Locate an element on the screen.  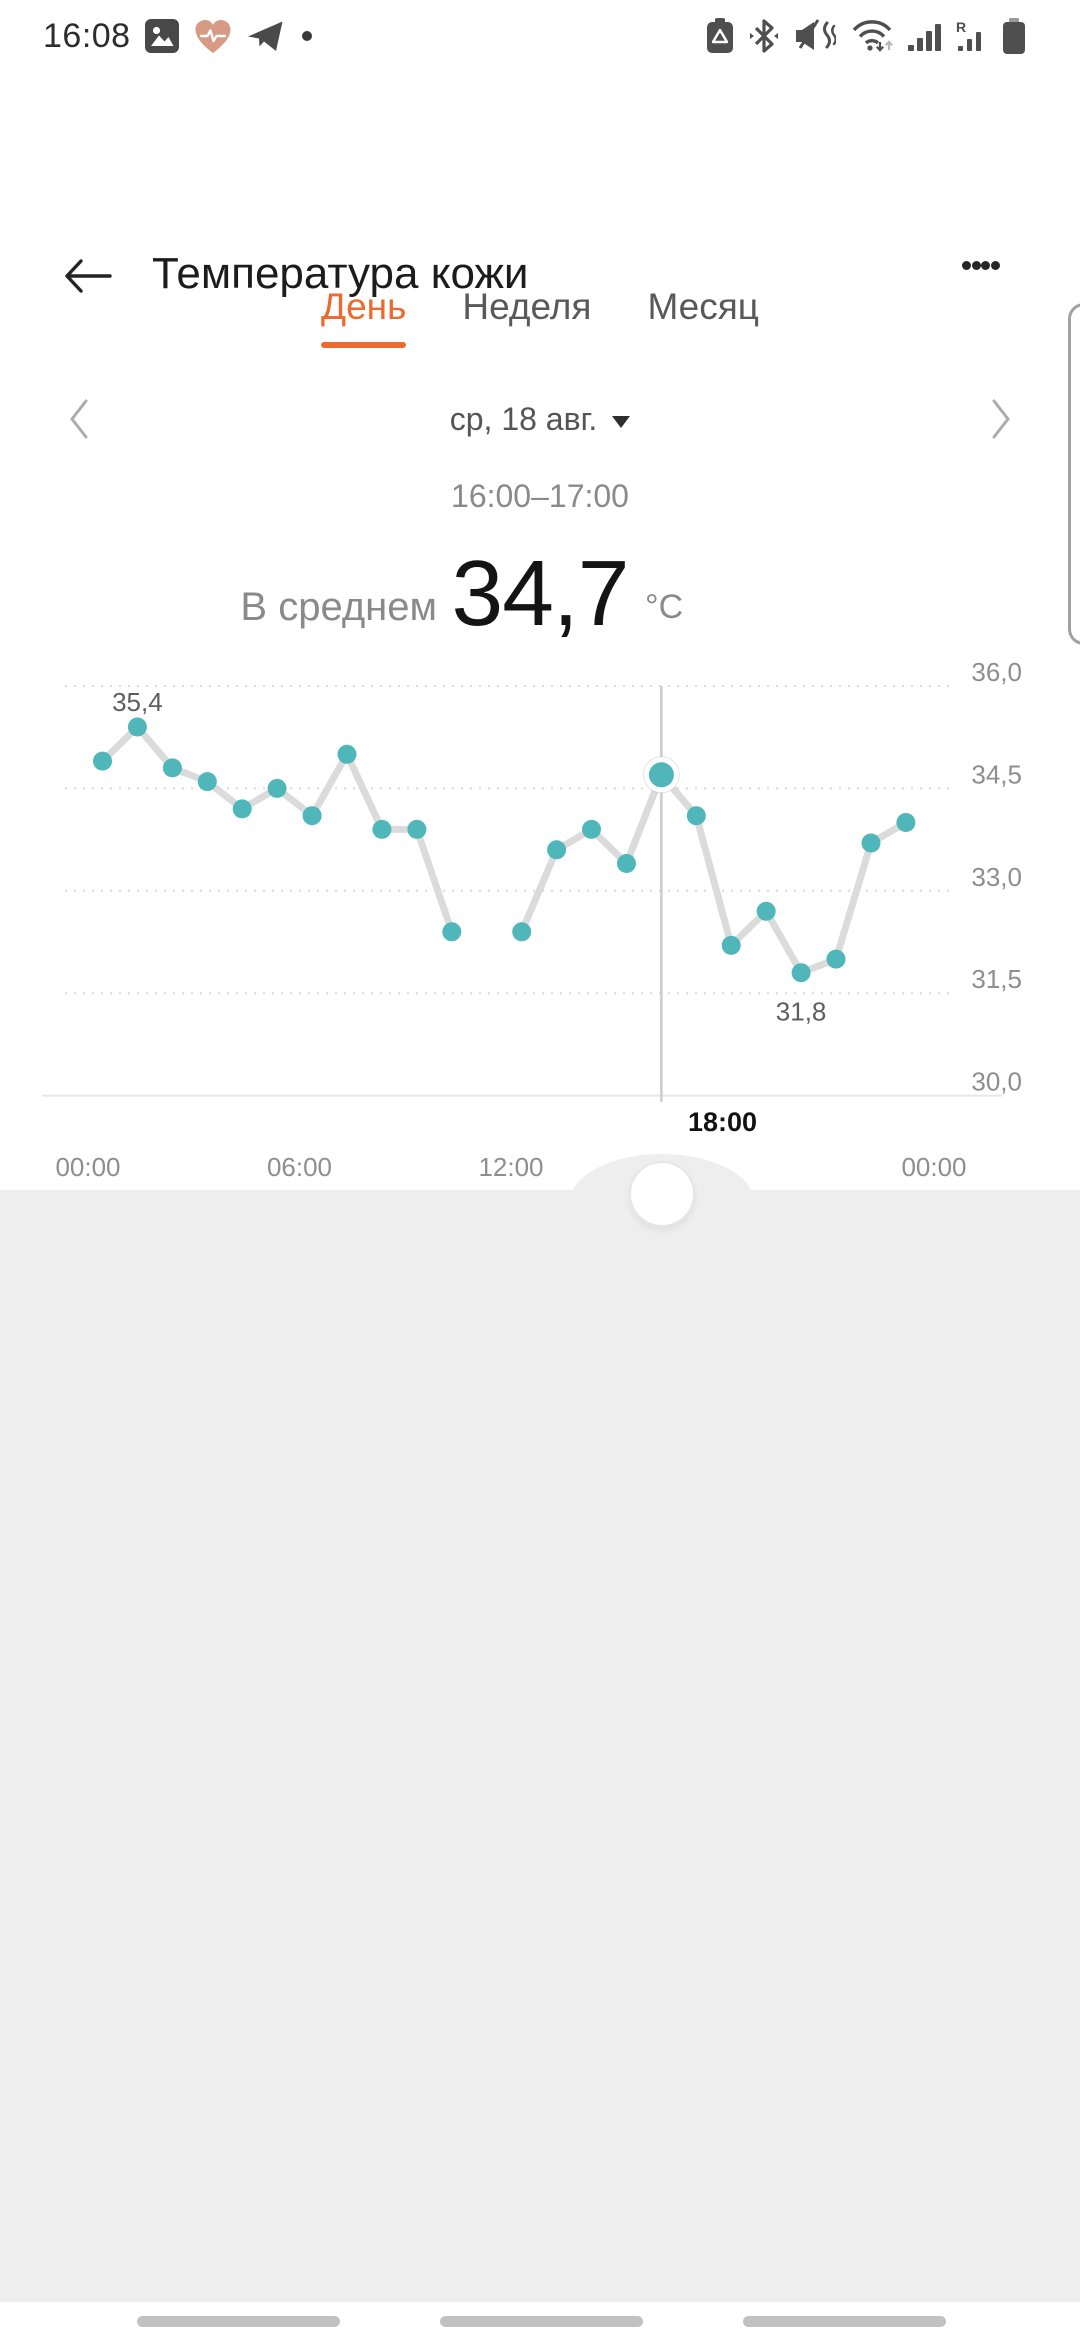
average-unit: °C is located at coordinates (664, 607).